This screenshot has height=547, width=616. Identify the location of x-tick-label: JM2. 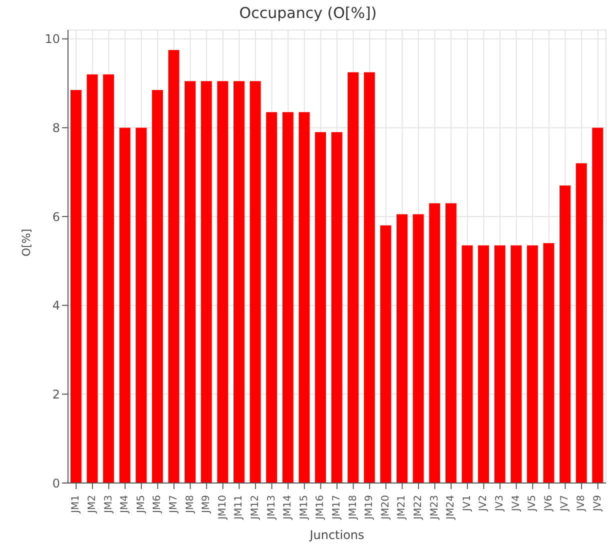
(92, 504).